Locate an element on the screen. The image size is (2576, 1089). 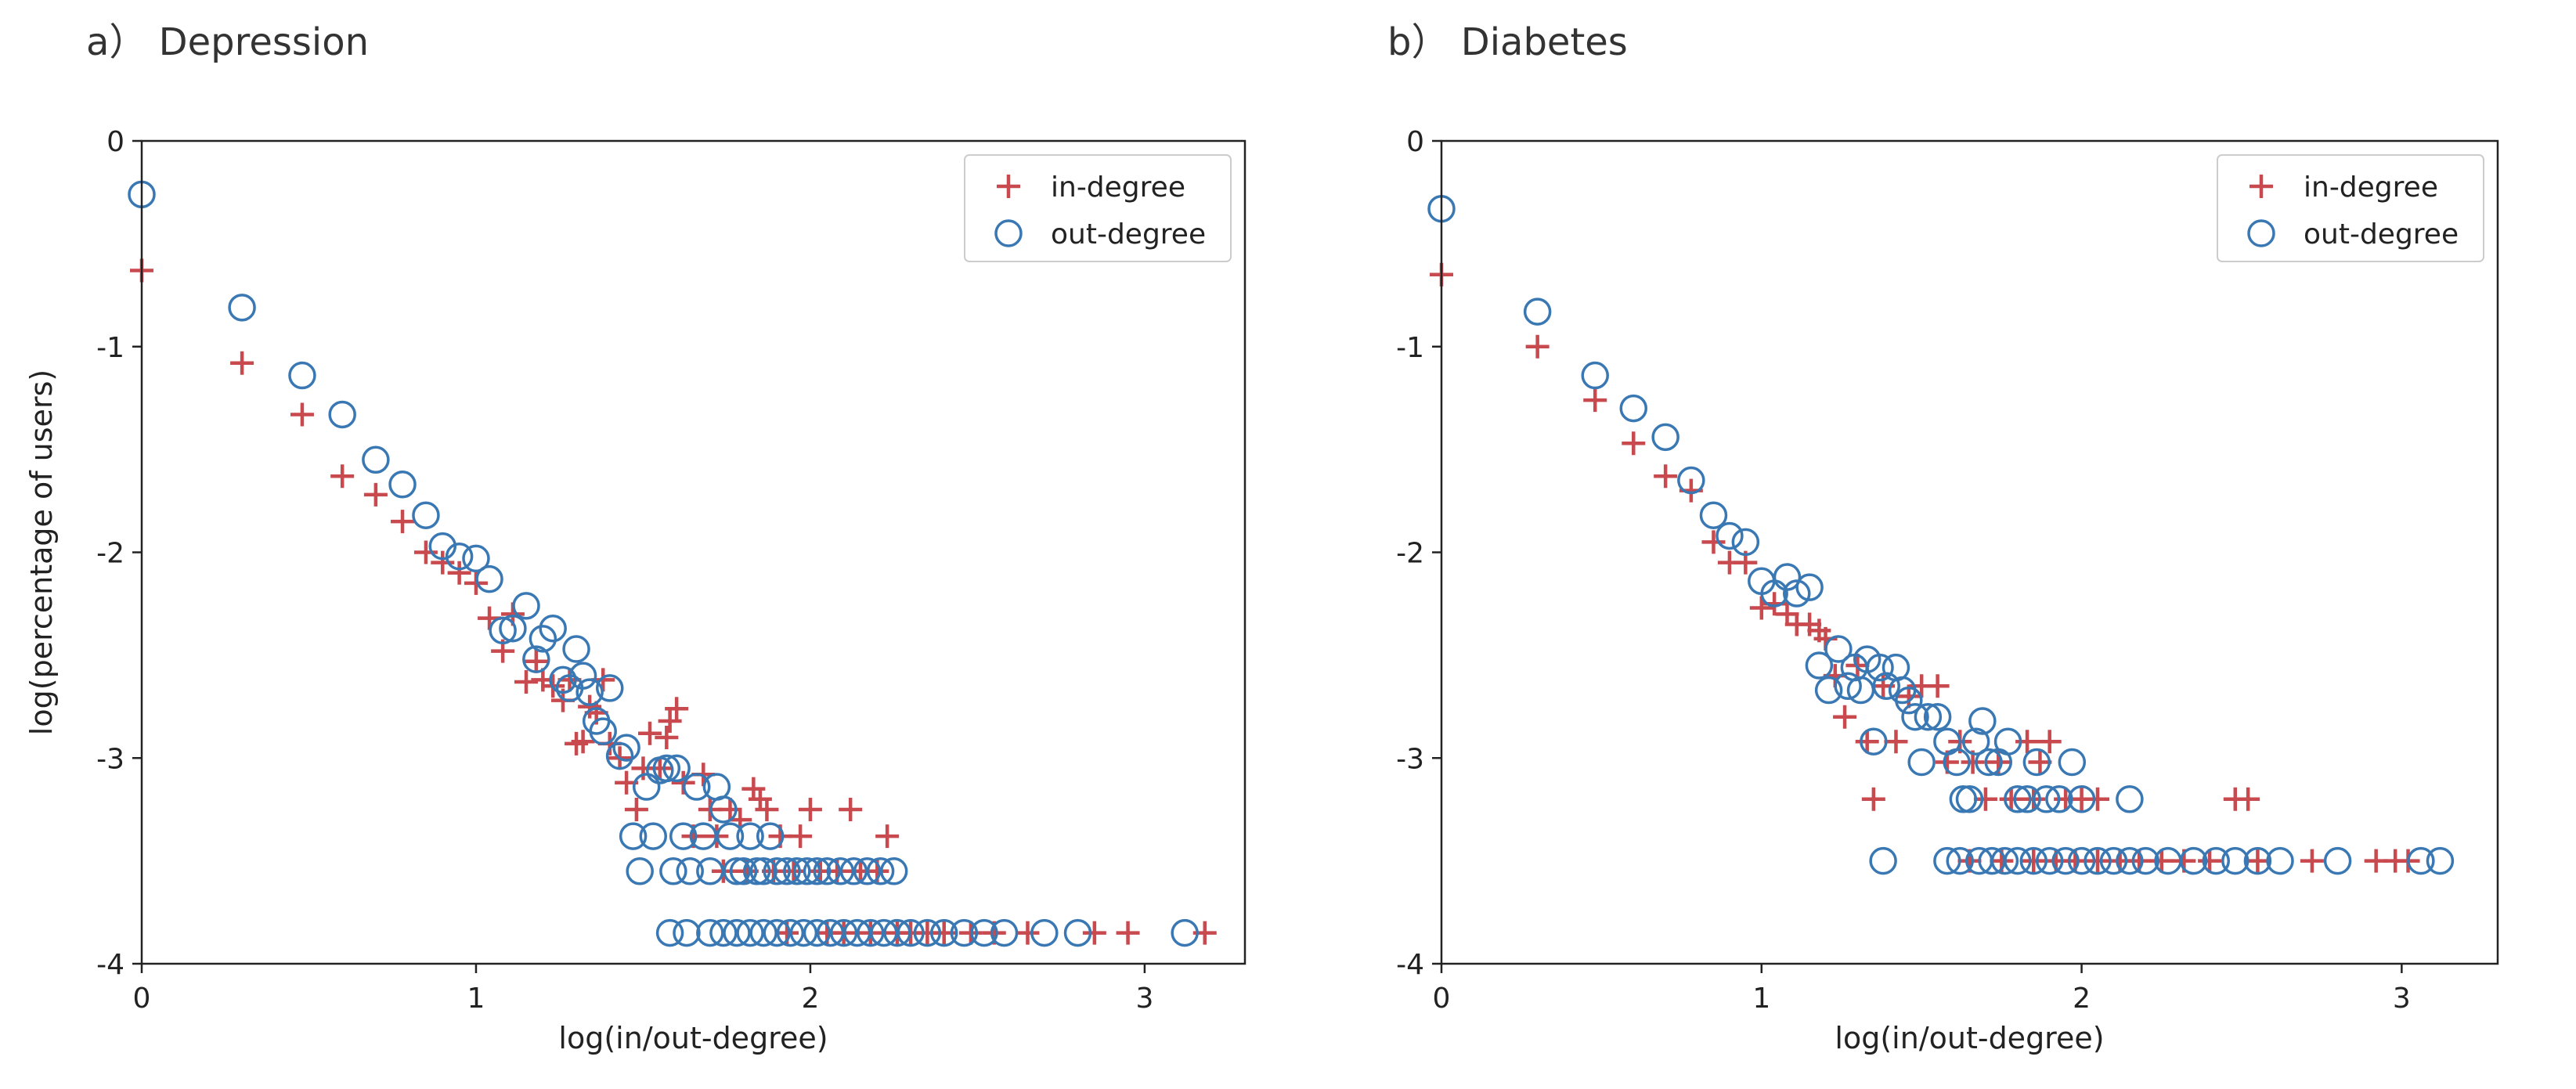
legend-plus-marker is located at coordinates (1008, 186).